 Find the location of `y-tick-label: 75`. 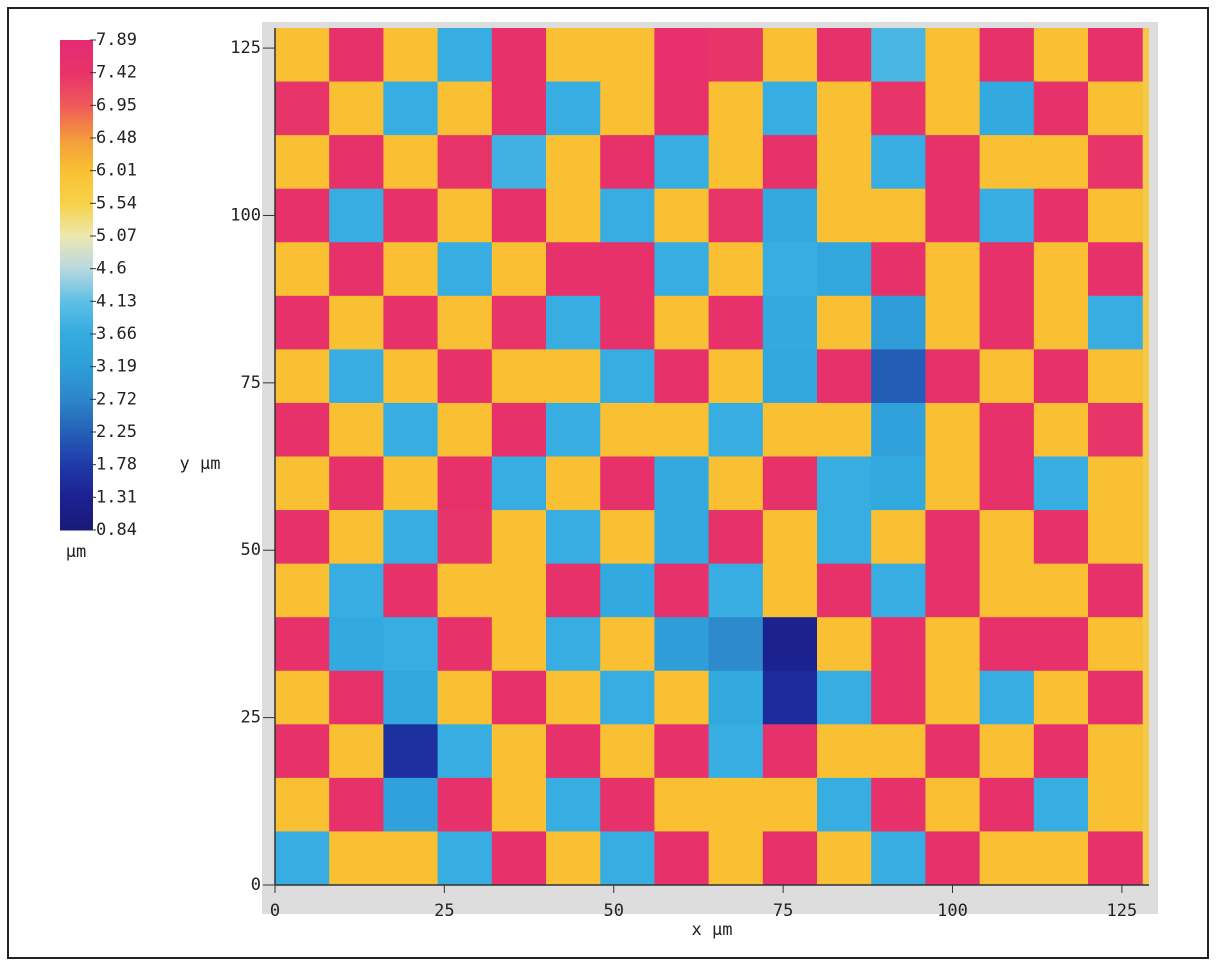

y-tick-label: 75 is located at coordinates (251, 383).